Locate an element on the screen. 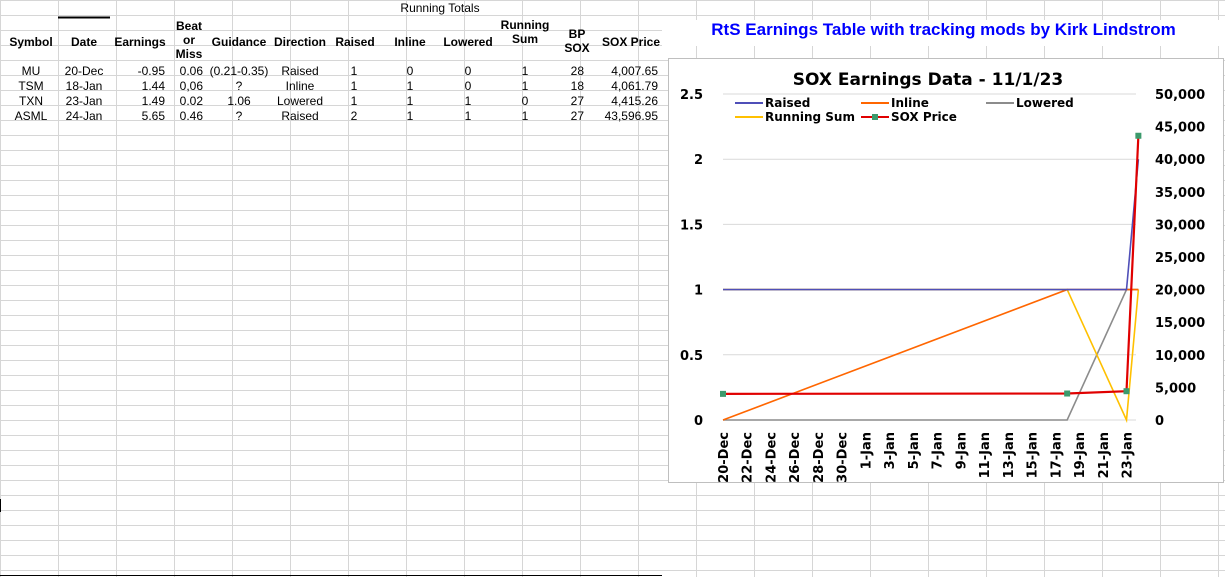 This screenshot has width=1225, height=577. header-running-sum: Running Sum is located at coordinates (525, 32).